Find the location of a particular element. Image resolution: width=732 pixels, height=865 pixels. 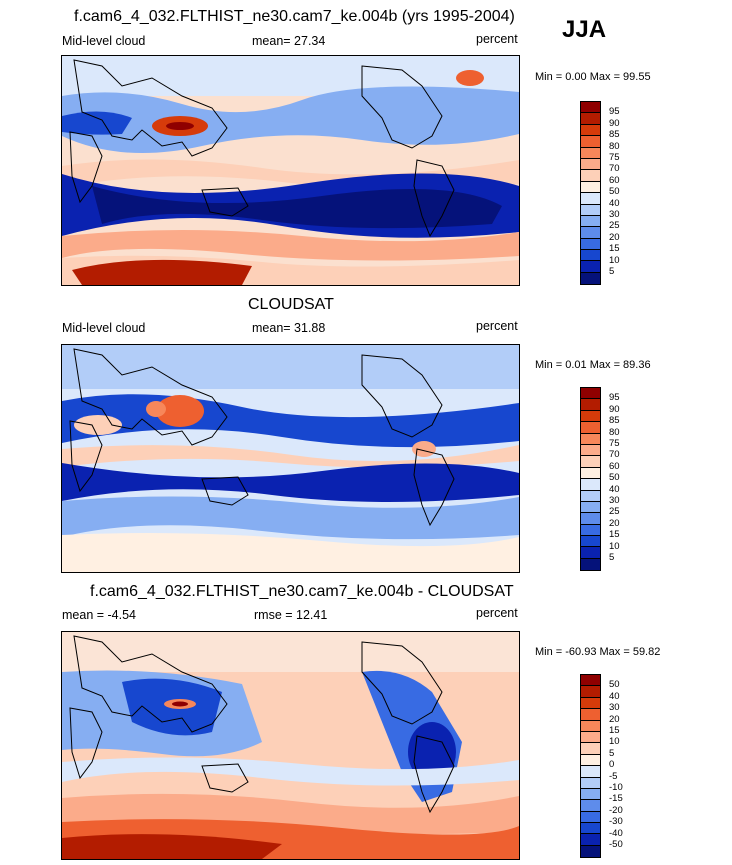

panel-3-colorbar is located at coordinates (590, 766).